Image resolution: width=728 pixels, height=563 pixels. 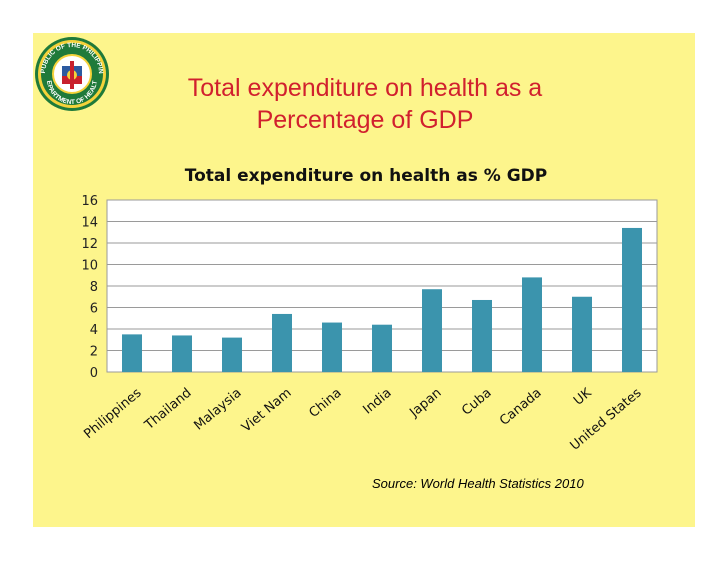 What do you see at coordinates (266, 411) in the screenshot?
I see `x-tick-label: Viet Nam` at bounding box center [266, 411].